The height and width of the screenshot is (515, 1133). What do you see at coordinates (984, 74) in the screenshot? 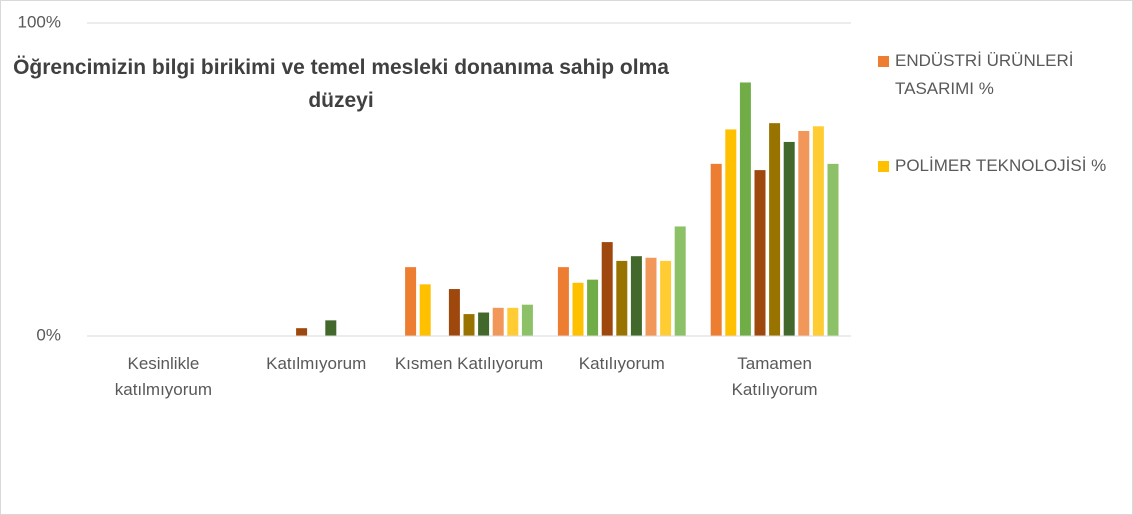
I see `legend-label: ENDÜSTRİ ÜRÜNLERİ TASARIMI %` at bounding box center [984, 74].